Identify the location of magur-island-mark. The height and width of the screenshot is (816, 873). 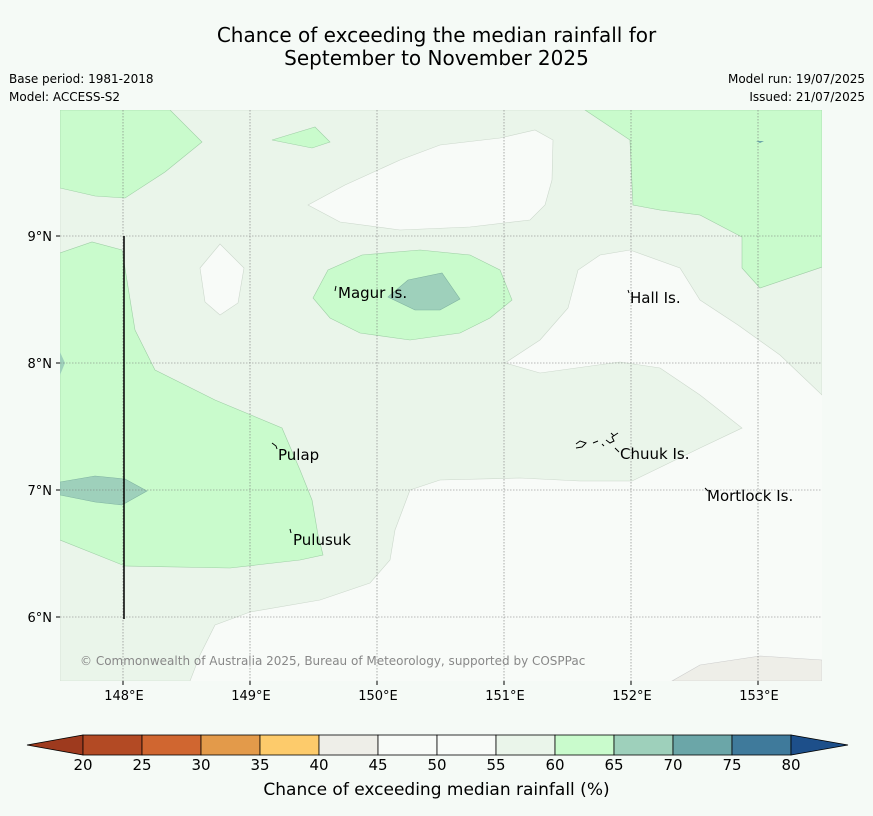
(335, 288).